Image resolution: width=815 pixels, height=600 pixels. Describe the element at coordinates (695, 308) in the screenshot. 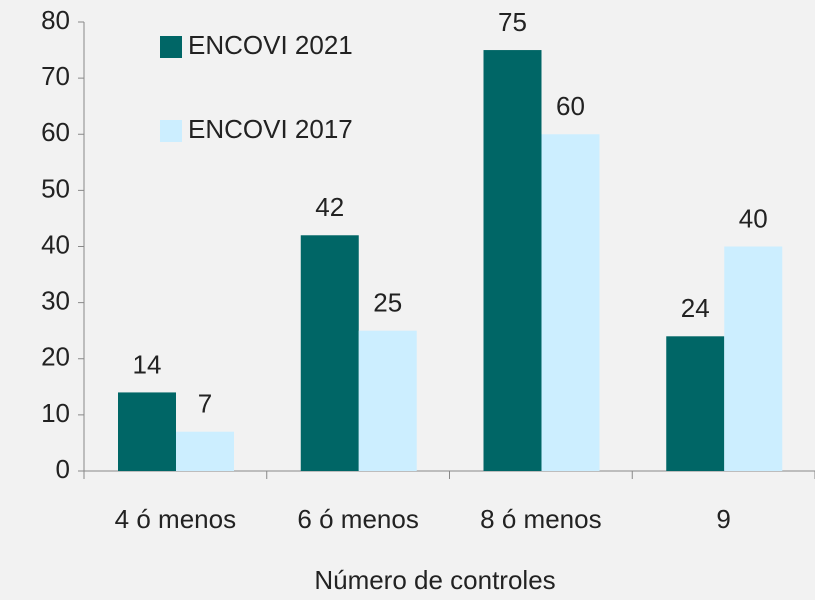

I see `data-label: 24` at that location.